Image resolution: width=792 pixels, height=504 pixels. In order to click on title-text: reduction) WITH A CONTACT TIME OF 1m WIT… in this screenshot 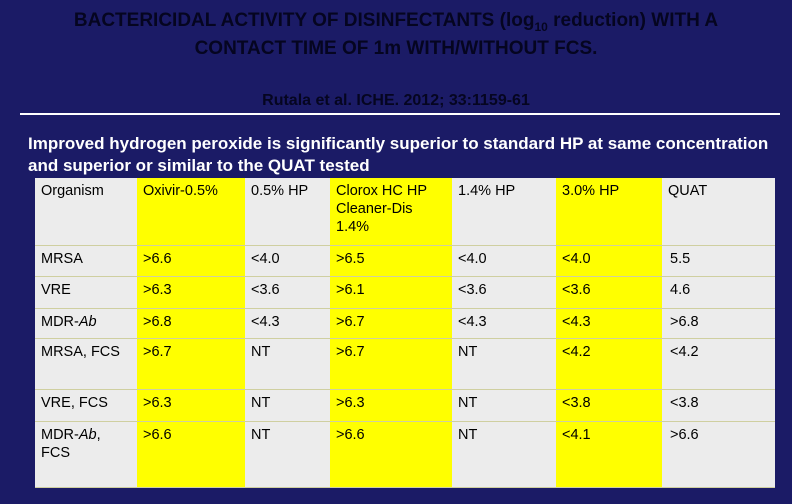, I will do `click(456, 34)`.